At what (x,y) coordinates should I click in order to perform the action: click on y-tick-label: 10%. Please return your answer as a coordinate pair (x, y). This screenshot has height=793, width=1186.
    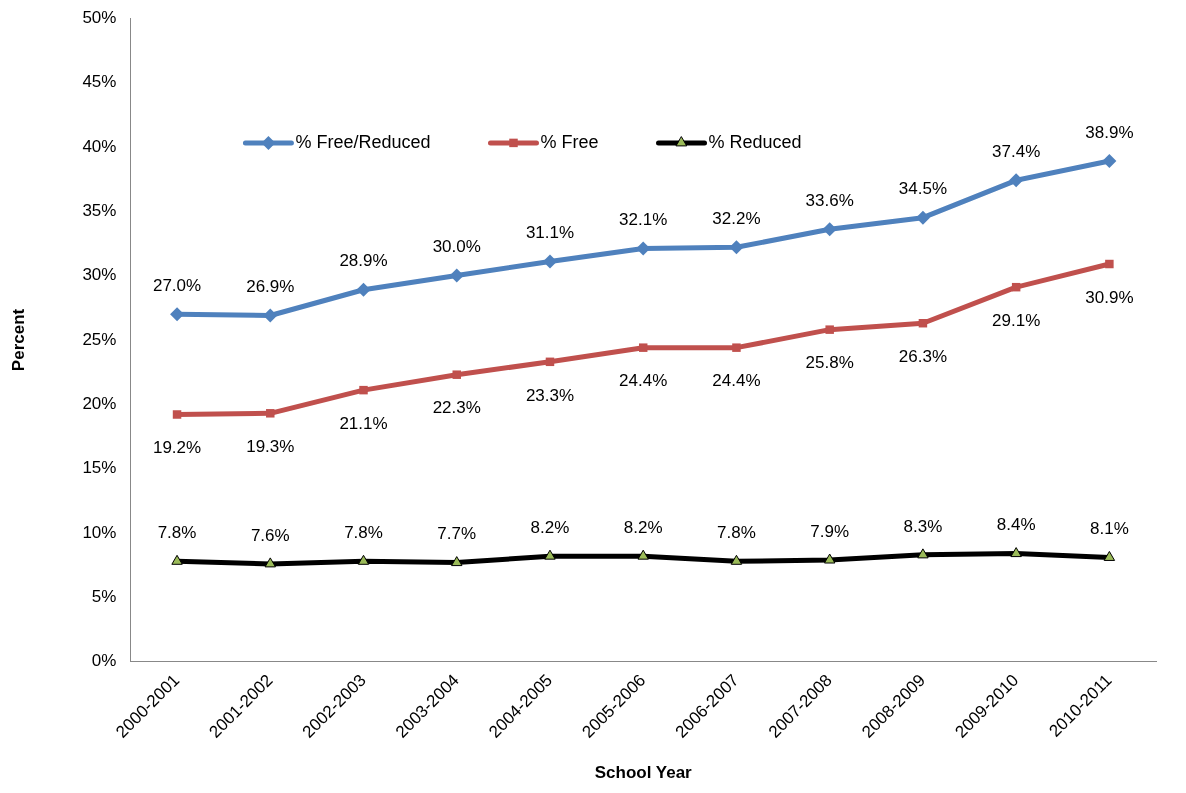
    Looking at the image, I should click on (99, 532).